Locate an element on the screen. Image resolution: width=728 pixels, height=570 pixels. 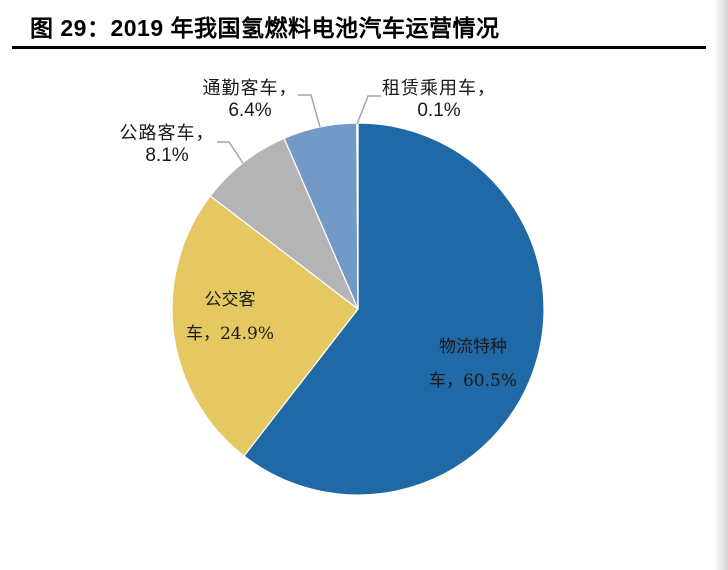
label-name: 租赁乘用车， is located at coordinates (439, 88).